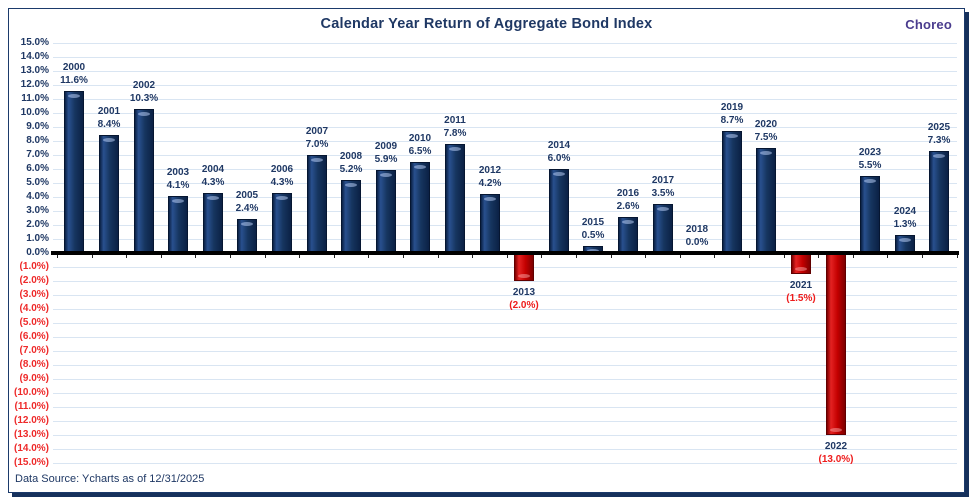 Image resolution: width=975 pixels, height=500 pixels. What do you see at coordinates (593, 235) in the screenshot?
I see `bar-value-label: 0.5%` at bounding box center [593, 235].